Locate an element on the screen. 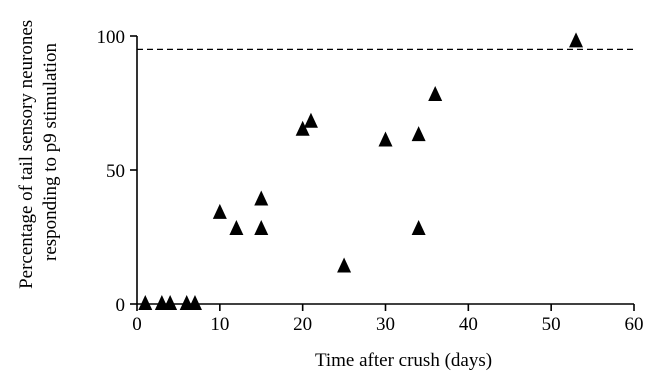 The image size is (661, 374). x-axis-title: Time after crush (days) is located at coordinates (403, 360).